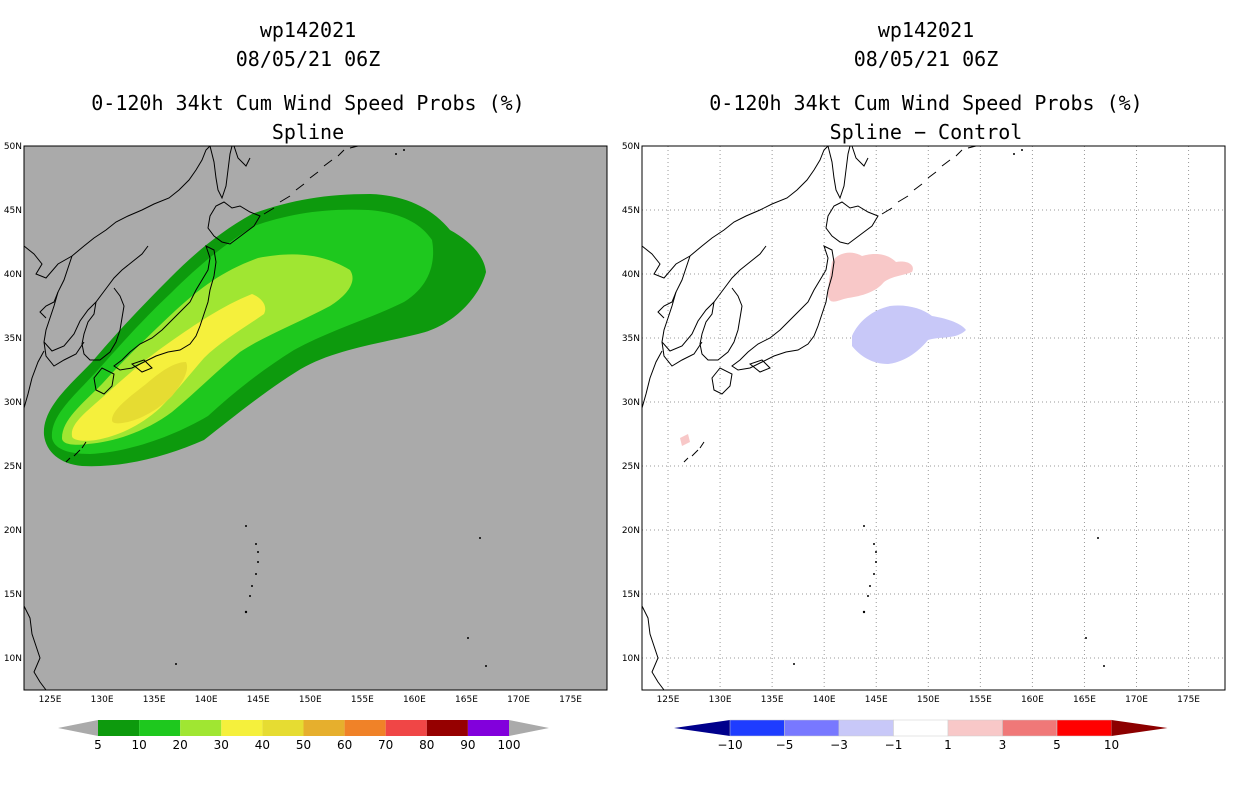  Describe the element at coordinates (926, 30) in the screenshot. I see `right-storm-id: wp142021` at that location.